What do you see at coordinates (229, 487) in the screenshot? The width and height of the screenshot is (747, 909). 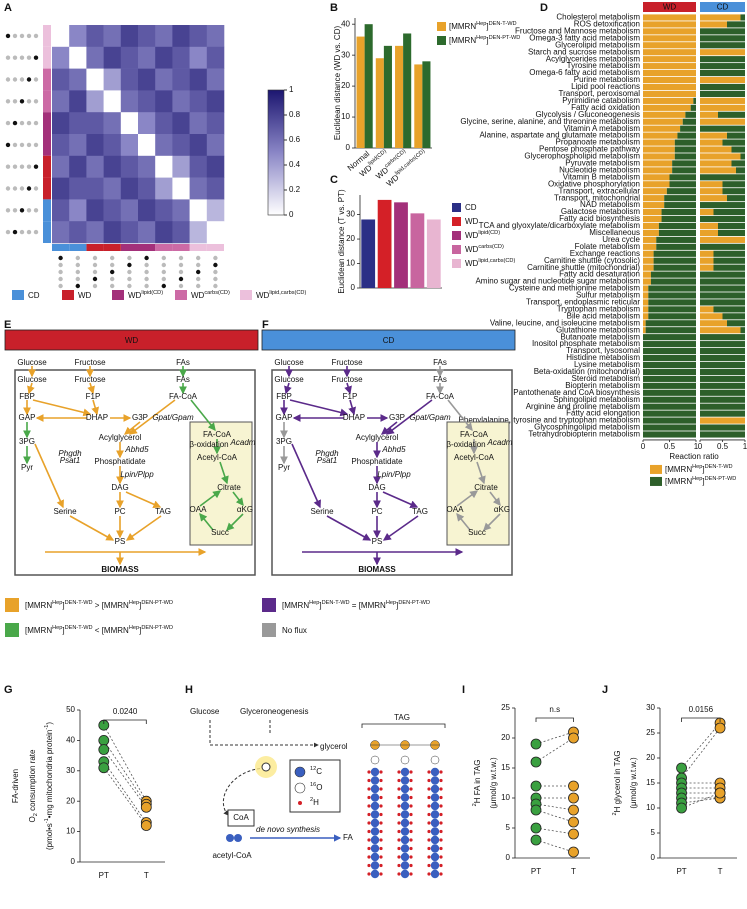 I see `pathway-node: Citrate` at bounding box center [229, 487].